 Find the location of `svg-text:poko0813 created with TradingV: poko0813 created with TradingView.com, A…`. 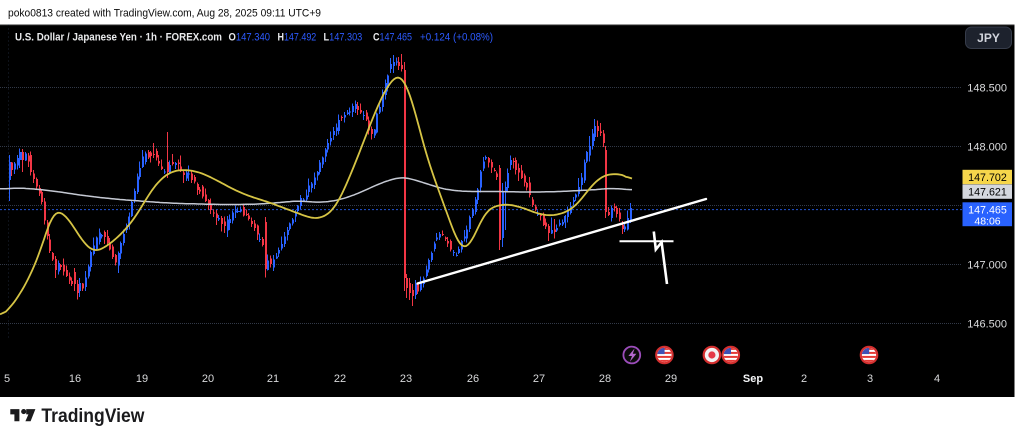

svg-text:poko0813 created with TradingV: poko0813 created with TradingView.com, A… is located at coordinates (164, 14).